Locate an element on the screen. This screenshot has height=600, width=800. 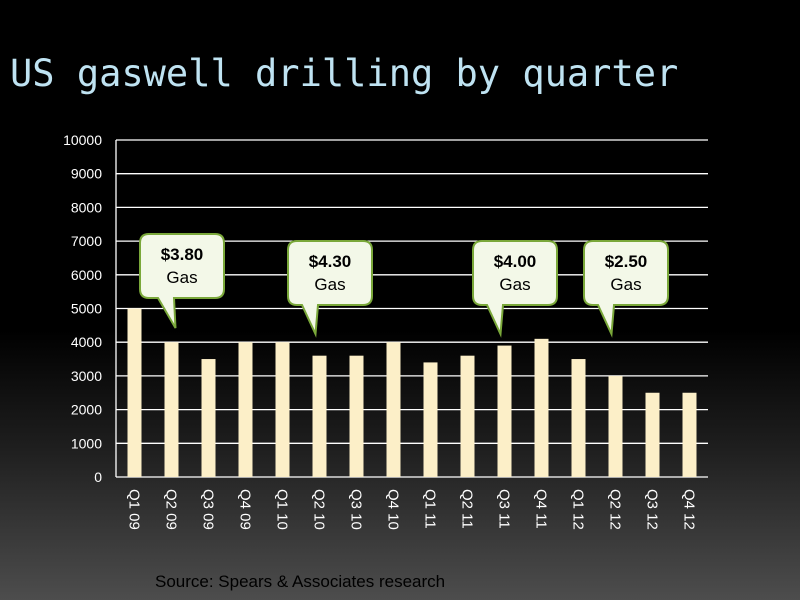
x-tick-label: Q1 11 is located at coordinates (430, 509).